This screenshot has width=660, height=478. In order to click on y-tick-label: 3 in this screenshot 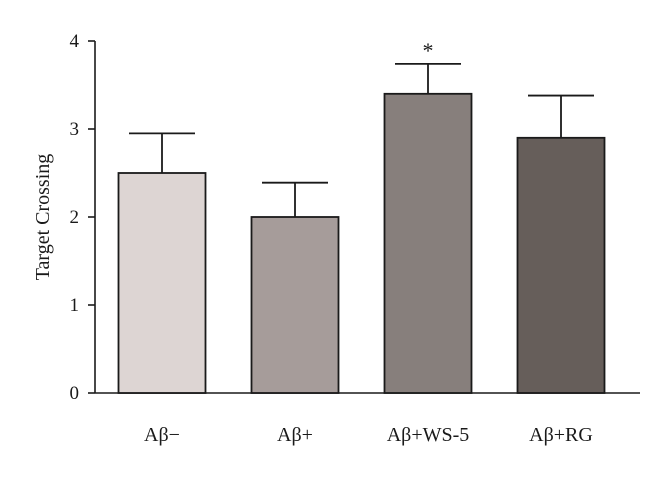, I will do `click(75, 129)`.